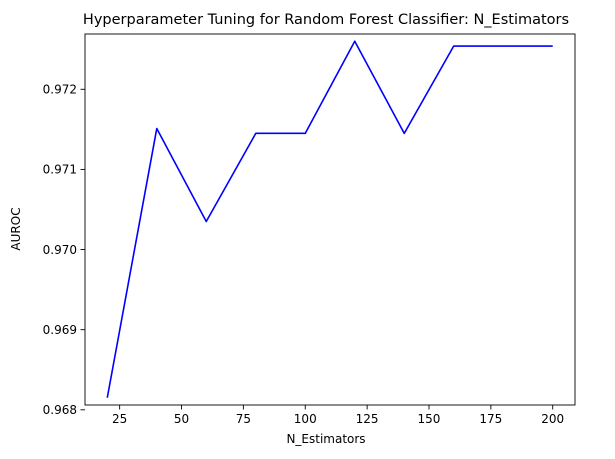 The height and width of the screenshot is (459, 615). Describe the element at coordinates (552, 419) in the screenshot. I see `x-tick-label: 200` at that location.